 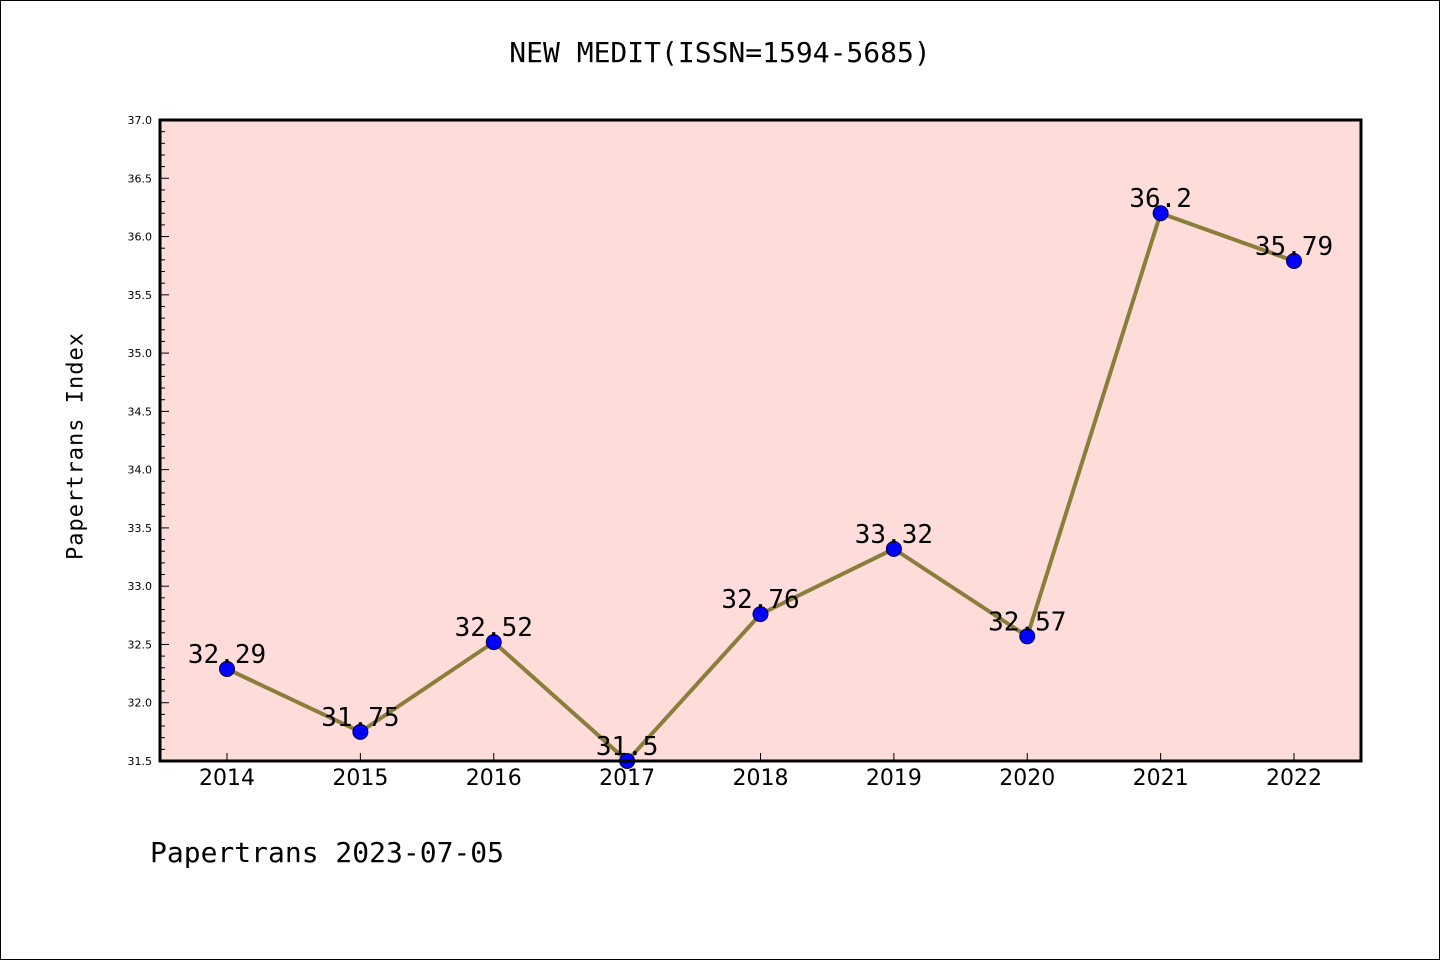 What do you see at coordinates (761, 778) in the screenshot?
I see `x-tick-label: 2018` at bounding box center [761, 778].